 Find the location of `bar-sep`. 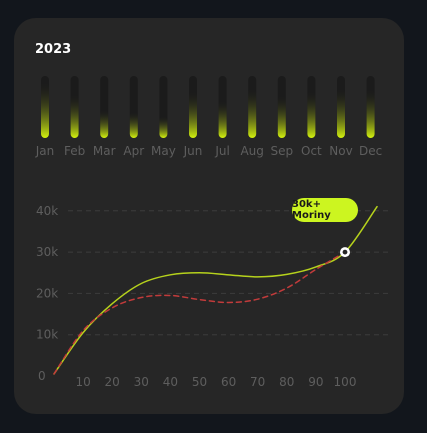

bar-sep is located at coordinates (281, 116).